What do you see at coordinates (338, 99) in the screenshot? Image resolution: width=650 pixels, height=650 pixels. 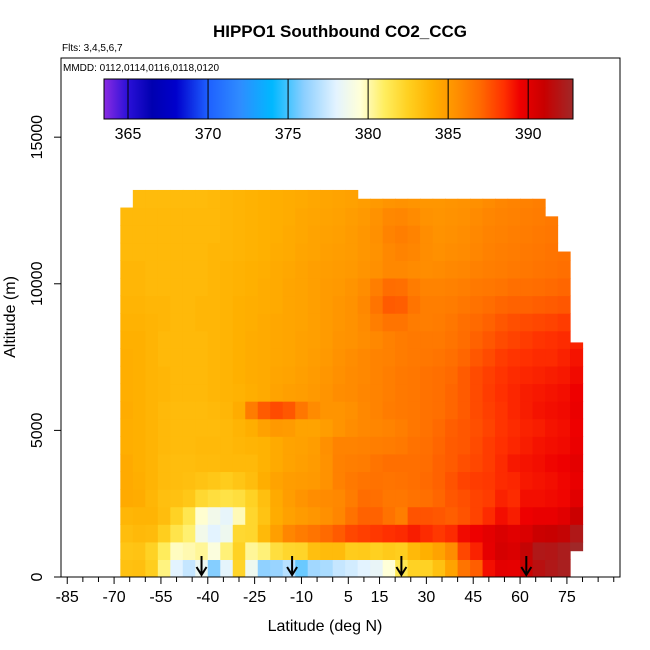 I see `colorbar-gradient` at bounding box center [338, 99].